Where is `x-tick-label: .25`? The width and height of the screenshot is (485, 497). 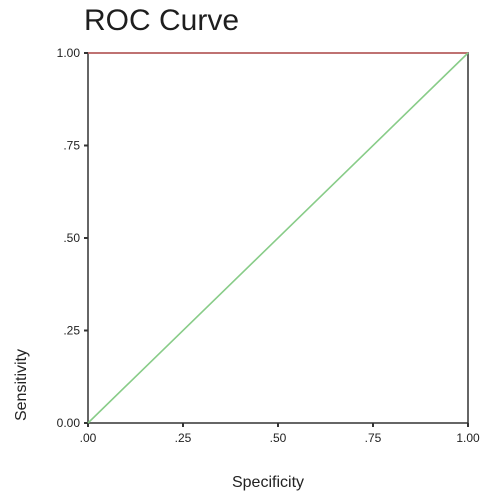 x-tick-label: .25 is located at coordinates (183, 438).